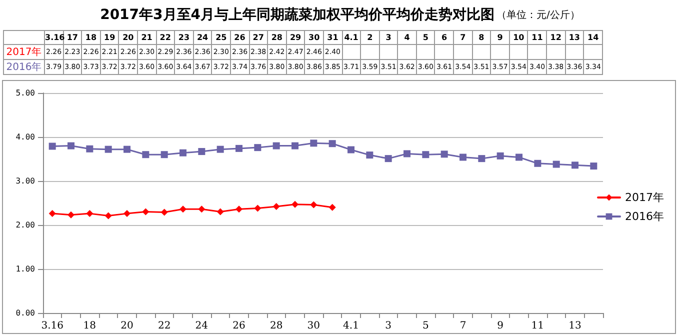  I want to click on category-label: 24, so click(201, 326).